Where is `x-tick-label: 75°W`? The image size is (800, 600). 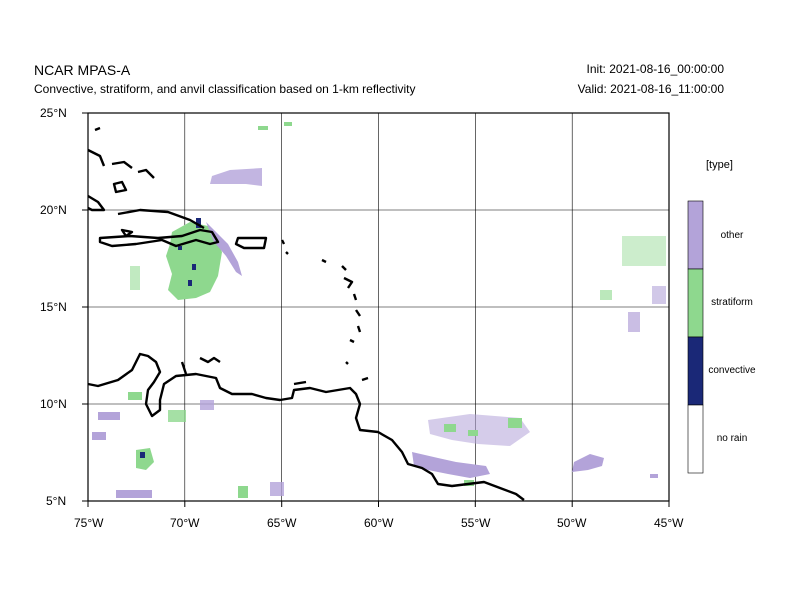 x-tick-label: 75°W is located at coordinates (89, 523).